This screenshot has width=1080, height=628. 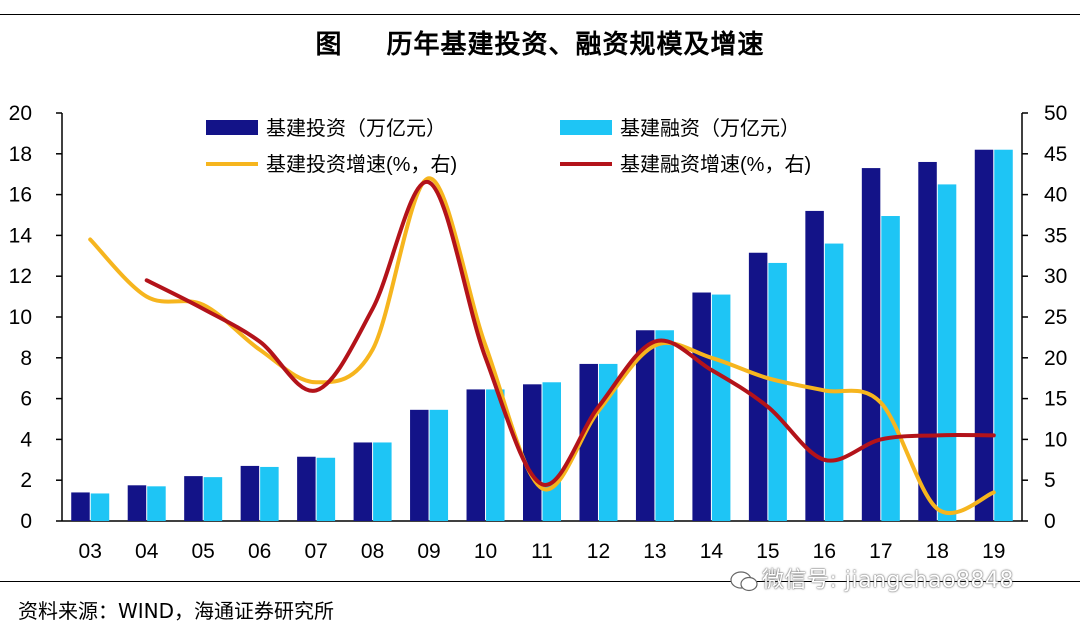 I want to click on left-tick-label: 8, so click(x=26, y=358).